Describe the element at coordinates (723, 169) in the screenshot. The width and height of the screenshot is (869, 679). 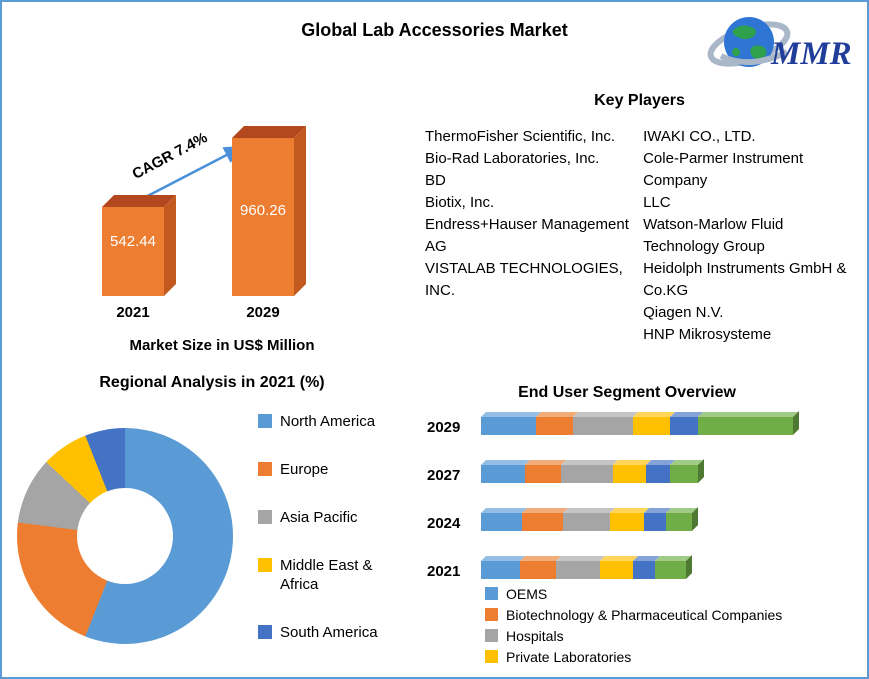
I see `key-player-name: Cole-Parmer Instrument Company` at that location.